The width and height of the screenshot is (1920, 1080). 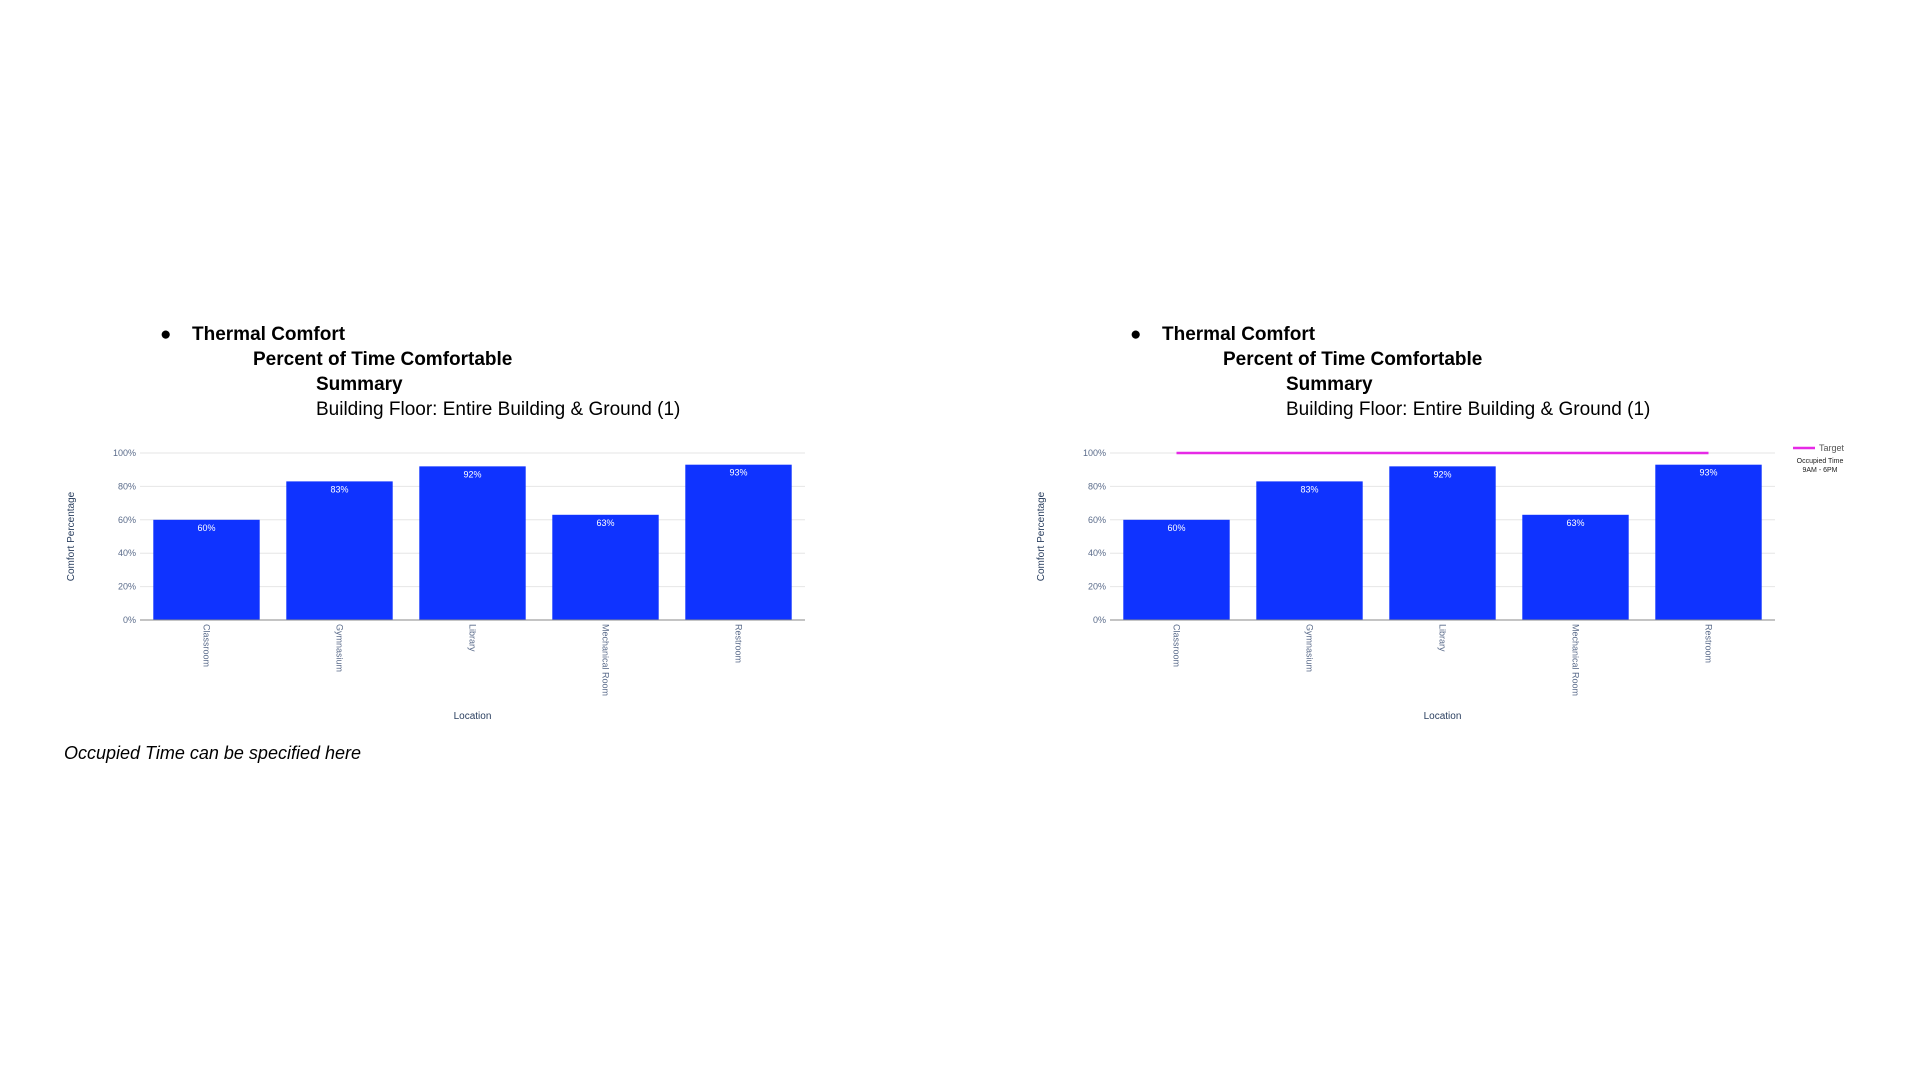 What do you see at coordinates (1819, 470) in the screenshot?
I see `legend-note-range: 9AM - 6PM` at bounding box center [1819, 470].